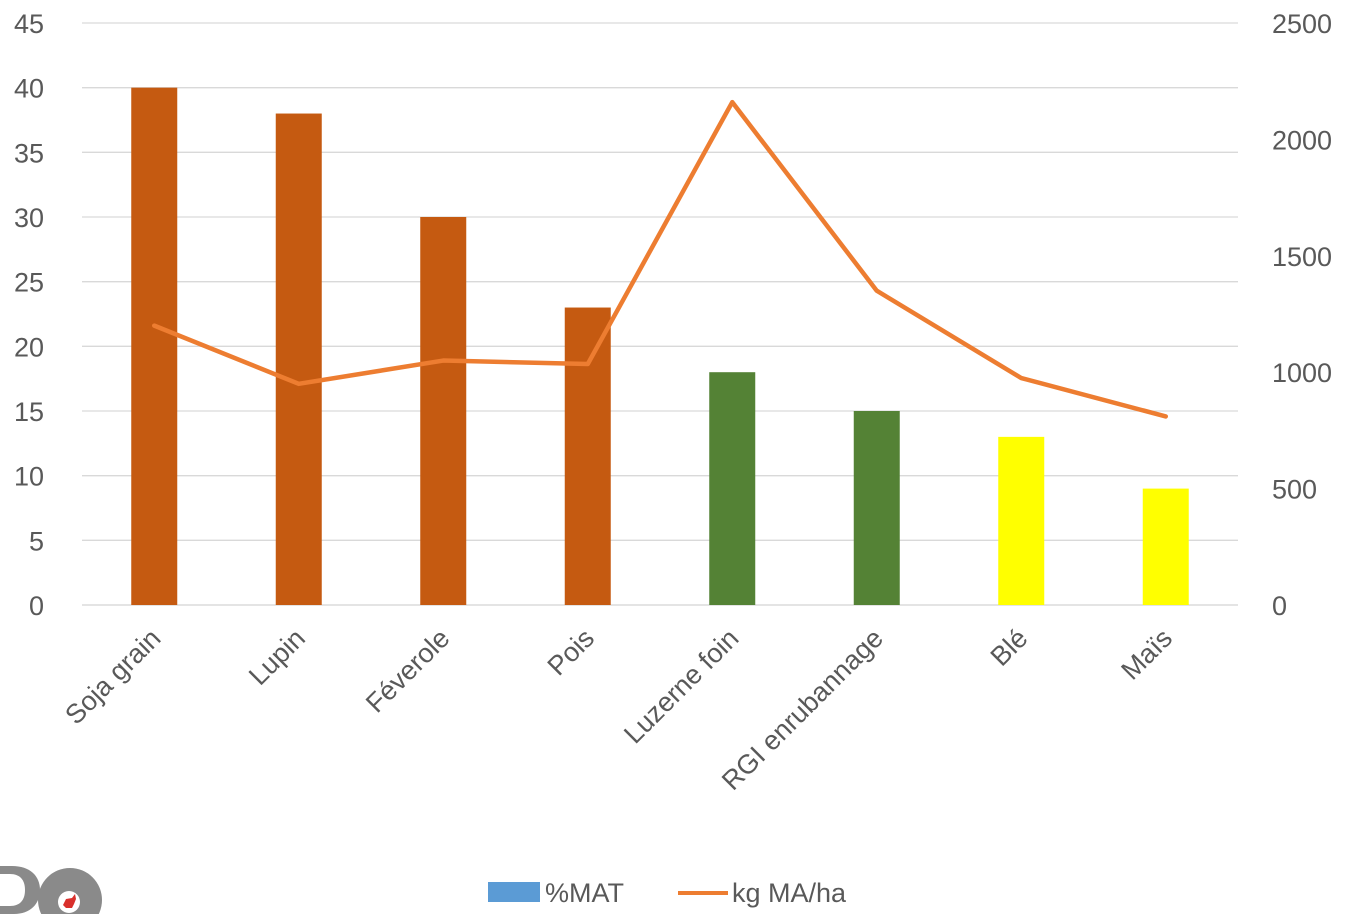 The image size is (1351, 914). I want to click on y-axis-right: 0 500 1000 1500 2000 2500, so click(1302, 315).